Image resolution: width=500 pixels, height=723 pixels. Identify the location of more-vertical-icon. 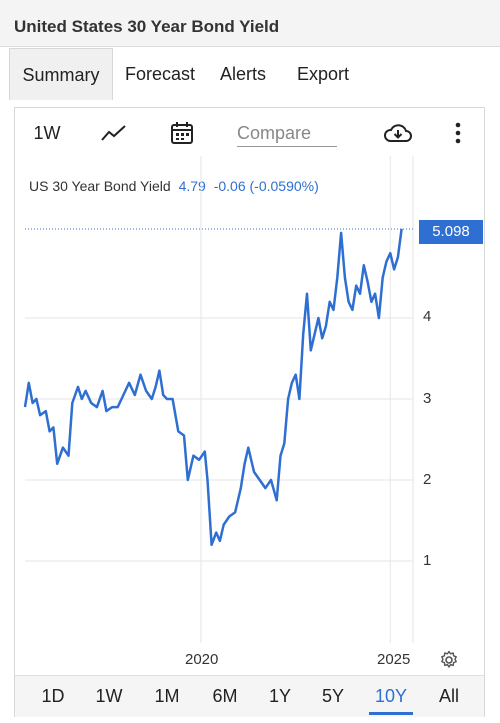
(458, 133).